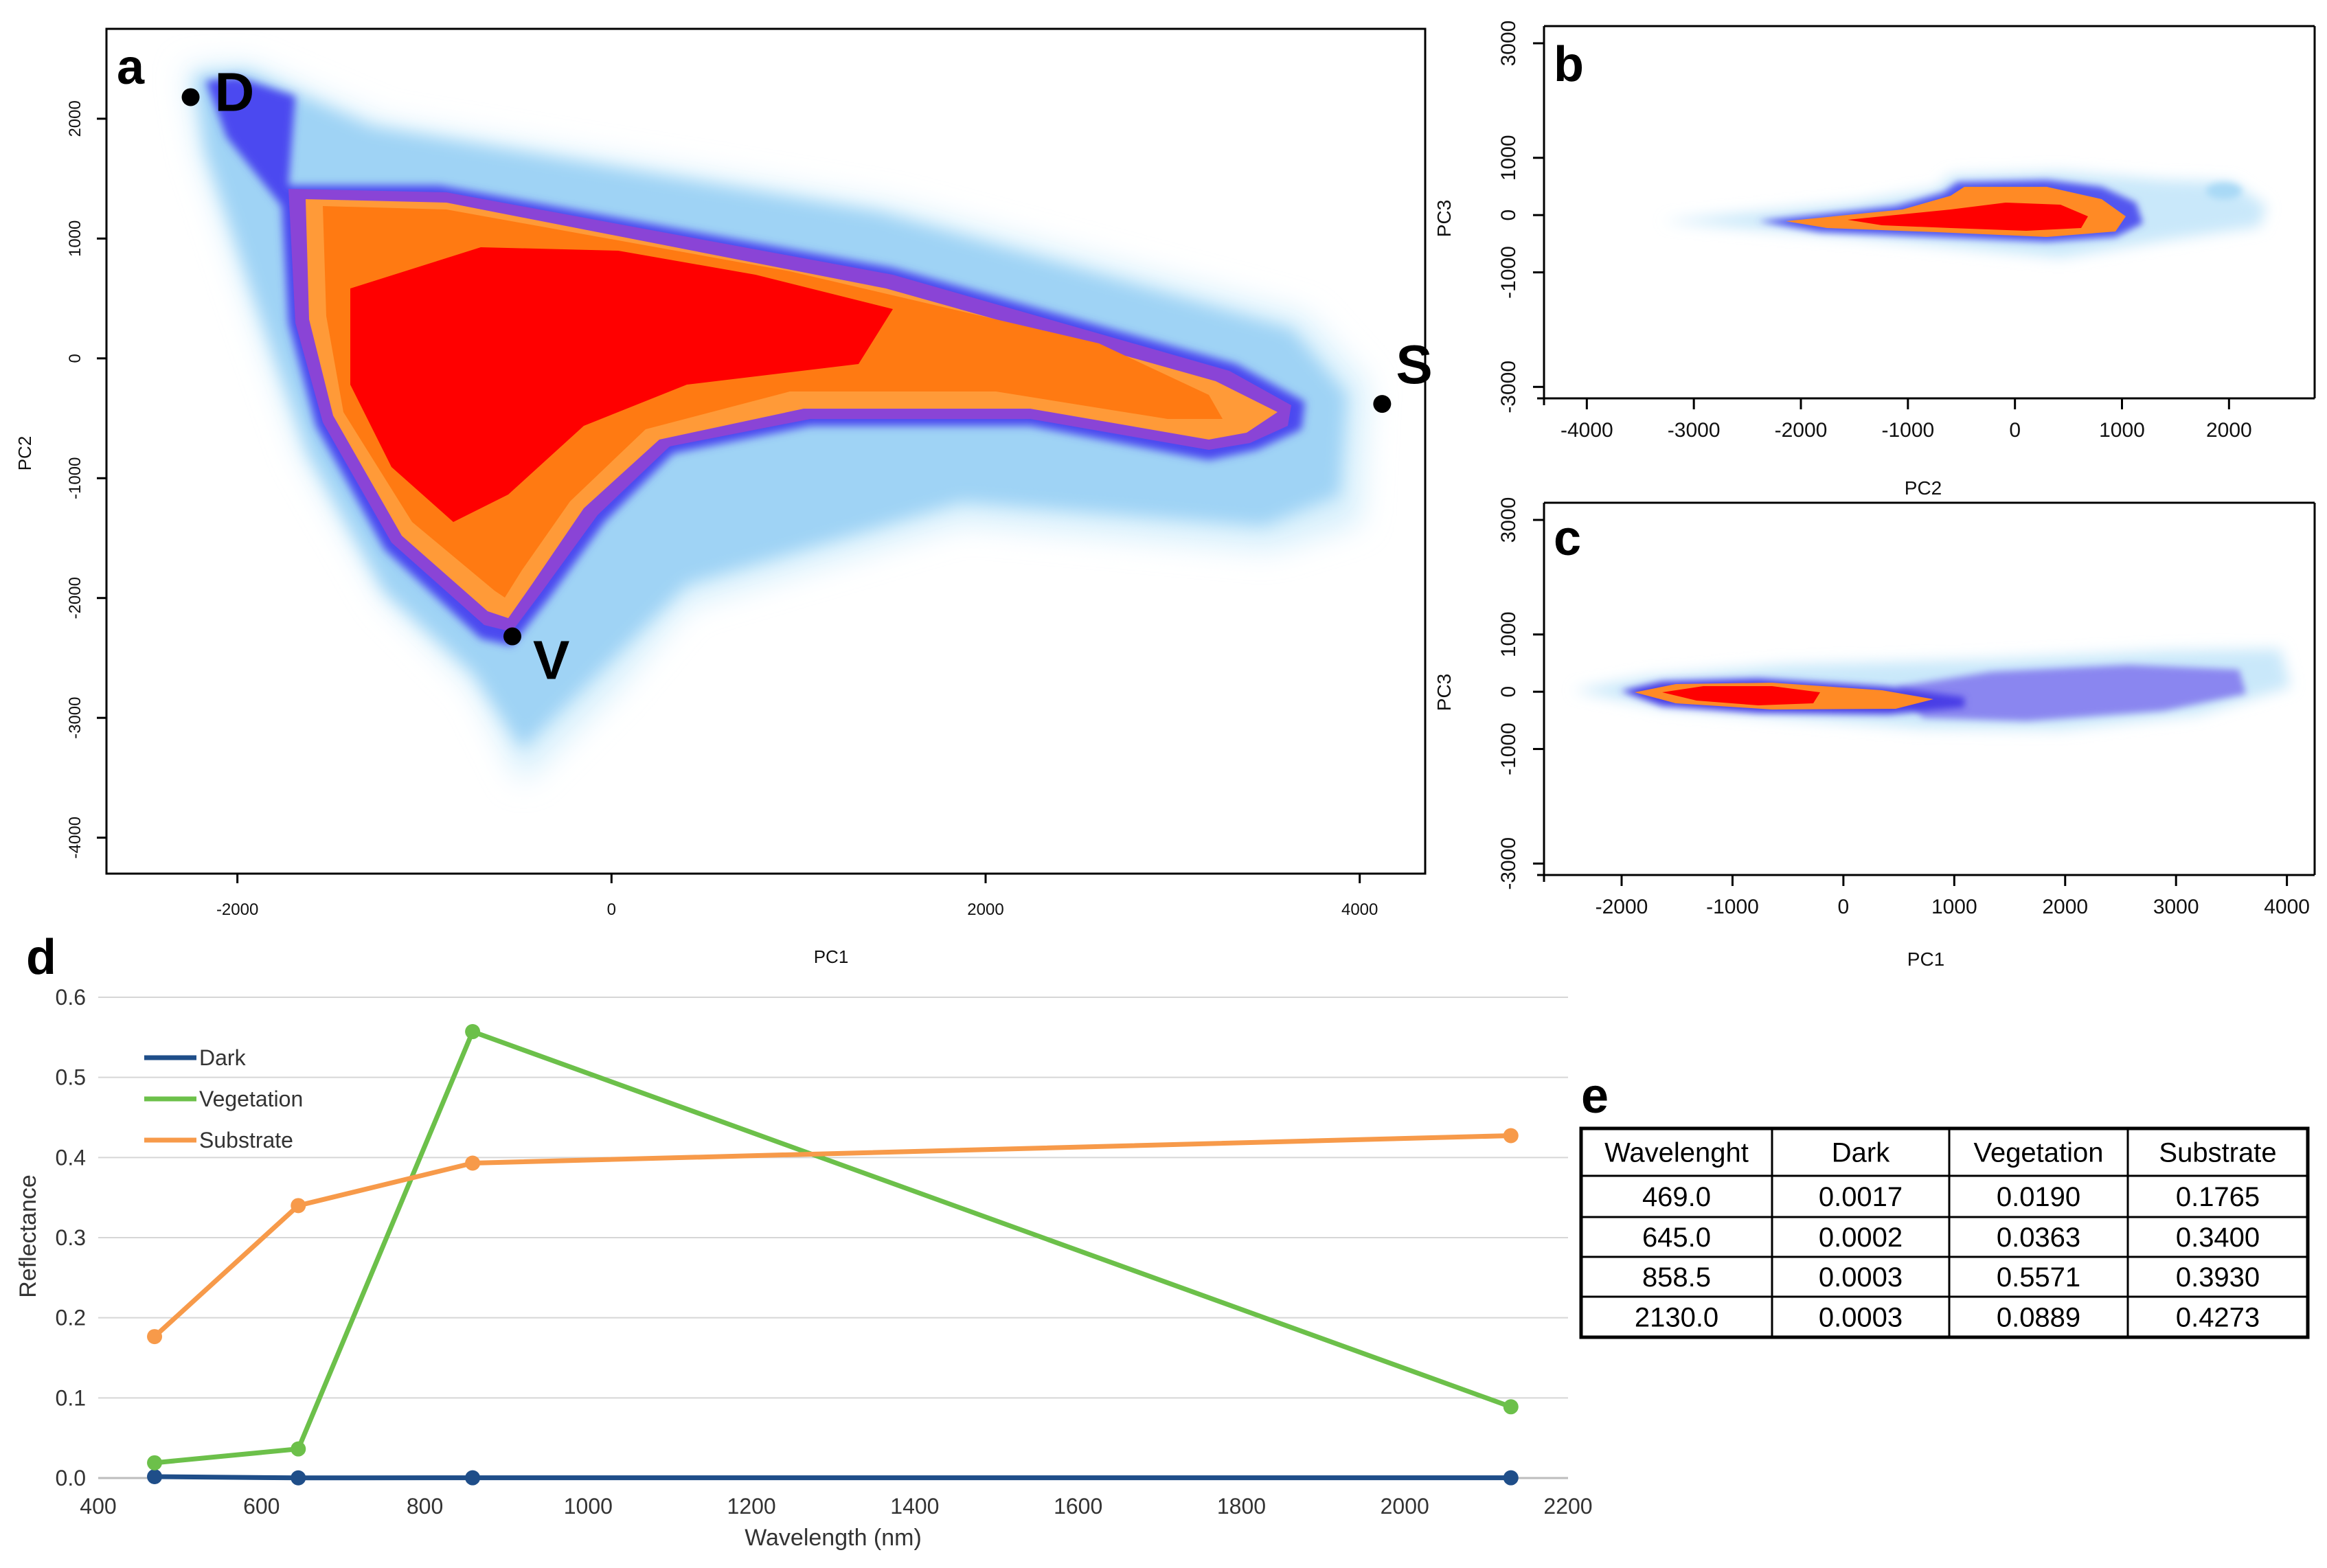  I want to click on y-tick-label: 0.5, so click(71, 1077).